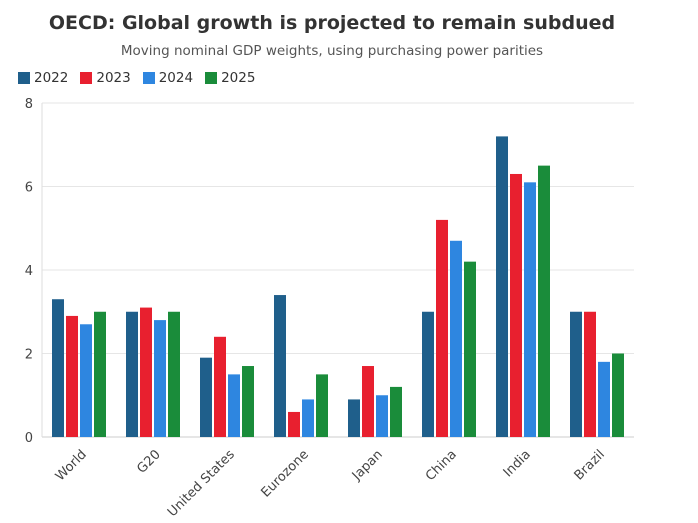 This screenshot has width=698, height=523. What do you see at coordinates (206, 397) in the screenshot?
I see `bar-united-states-2022` at bounding box center [206, 397].